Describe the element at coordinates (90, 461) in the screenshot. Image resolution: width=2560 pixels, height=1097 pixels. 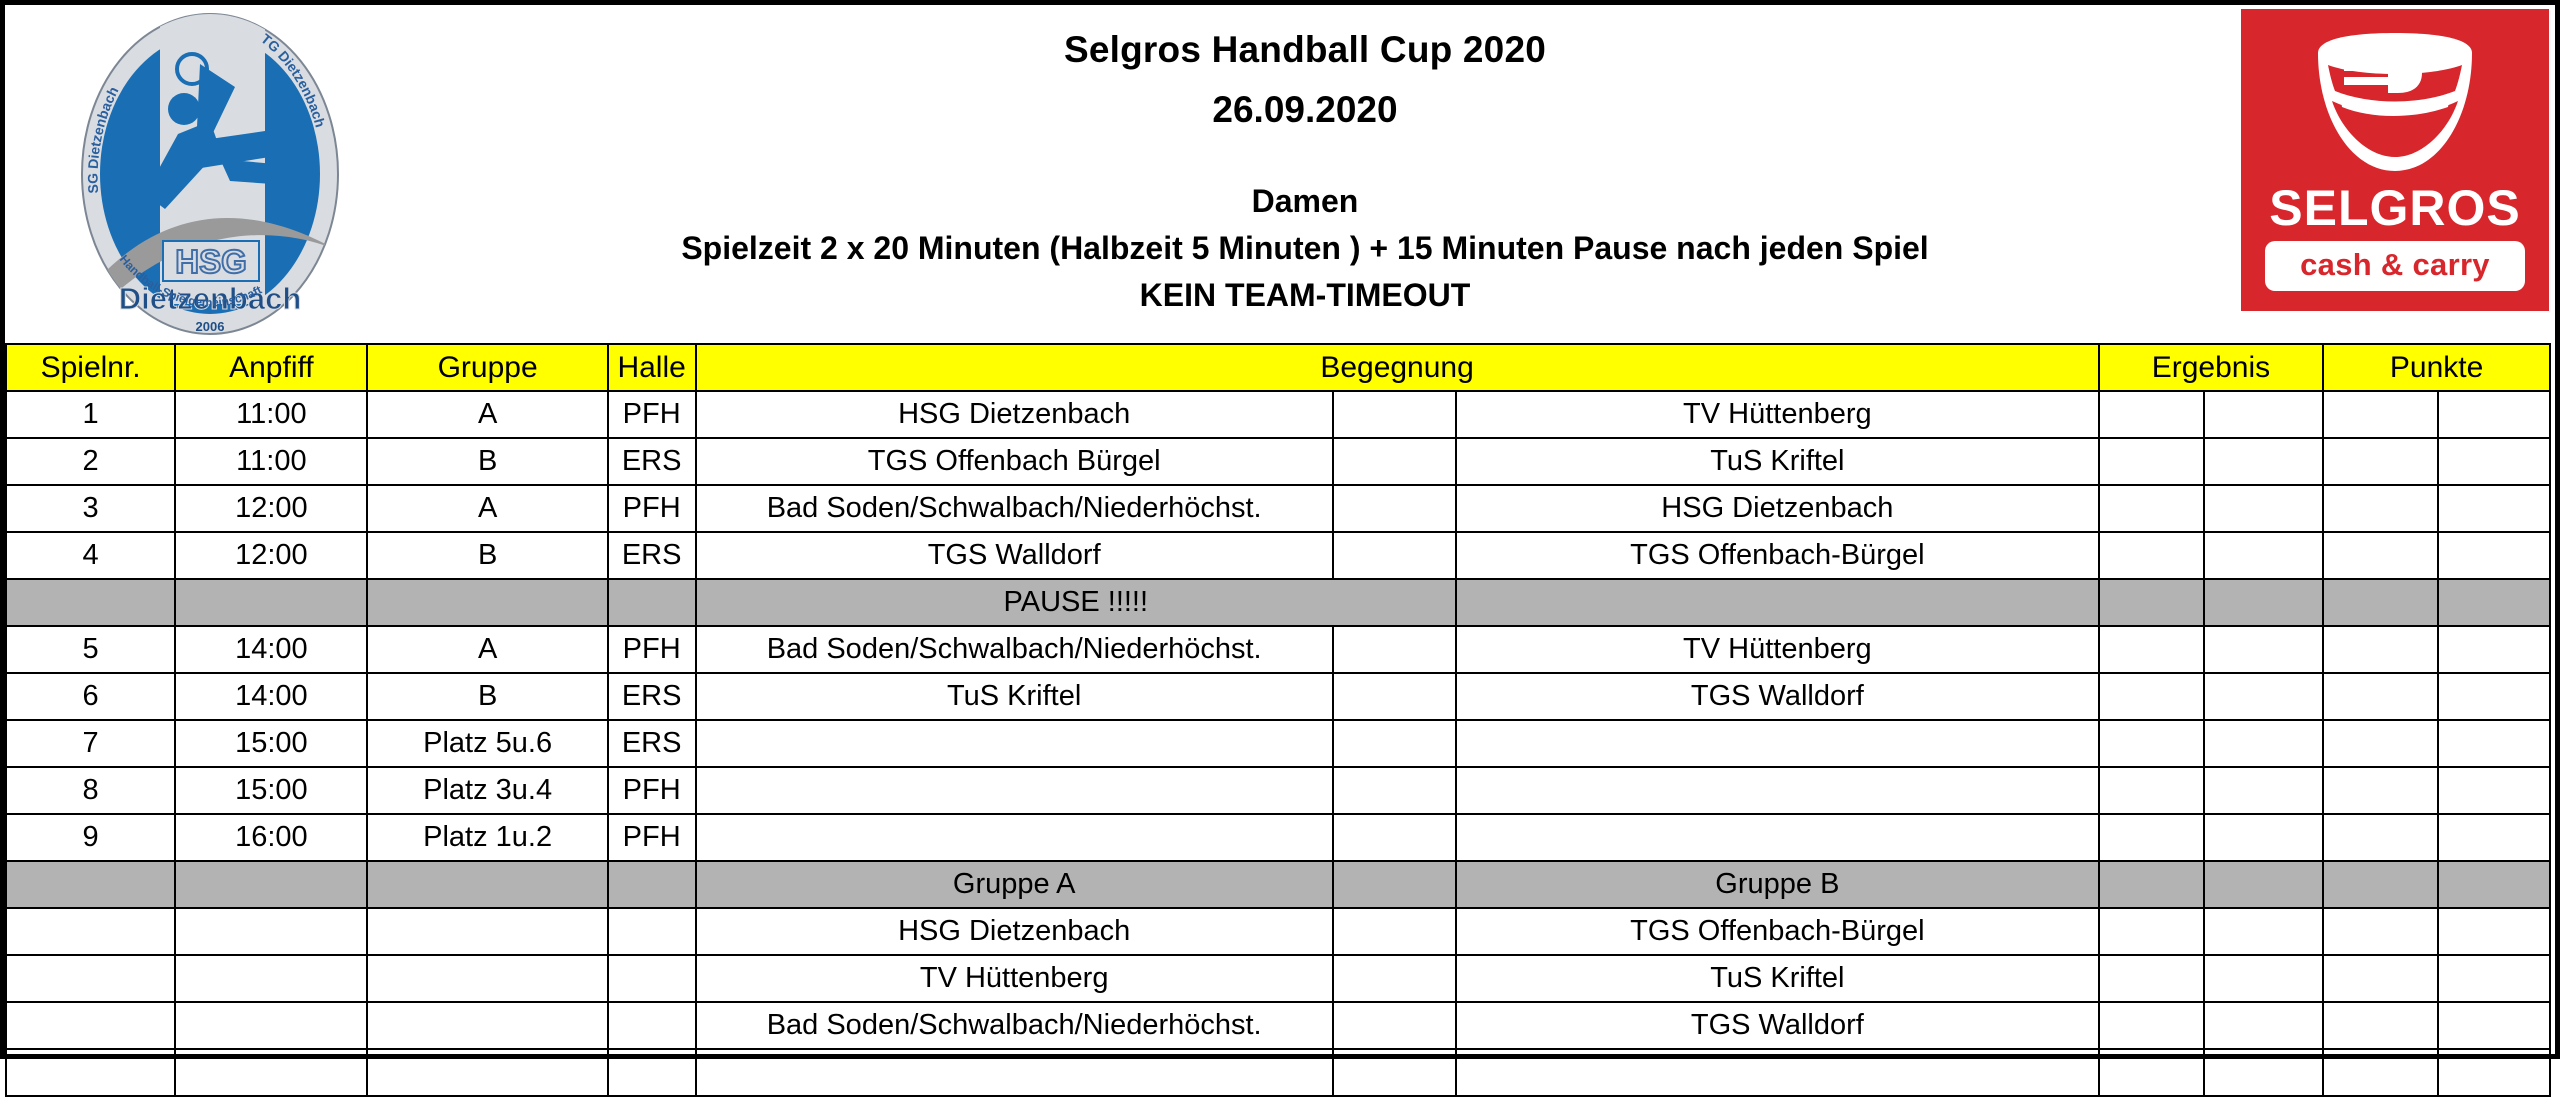
I see `cell-spielnr: 2` at that location.